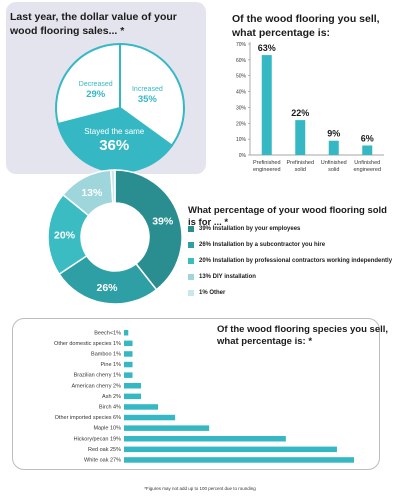  What do you see at coordinates (87, 344) in the screenshot?
I see `species-label: Other domestic species 1%` at bounding box center [87, 344].